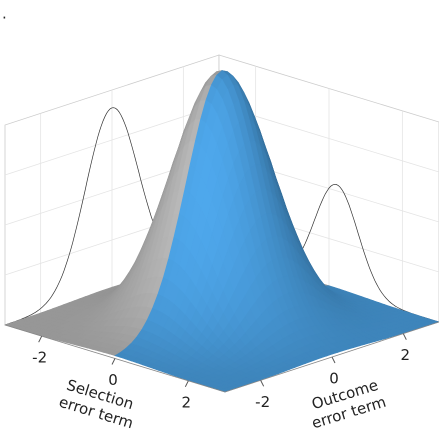 Image resolution: width=439 pixels, height=439 pixels. Describe the element at coordinates (4, 14) in the screenshot. I see `text-fragment: .` at that location.